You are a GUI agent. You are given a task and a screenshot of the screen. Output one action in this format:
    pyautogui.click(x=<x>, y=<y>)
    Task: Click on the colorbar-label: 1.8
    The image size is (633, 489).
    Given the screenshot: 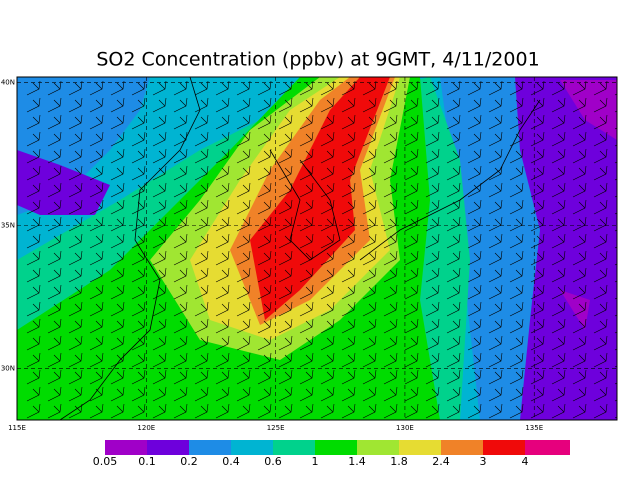 What is the action you would take?
    pyautogui.click(x=399, y=461)
    